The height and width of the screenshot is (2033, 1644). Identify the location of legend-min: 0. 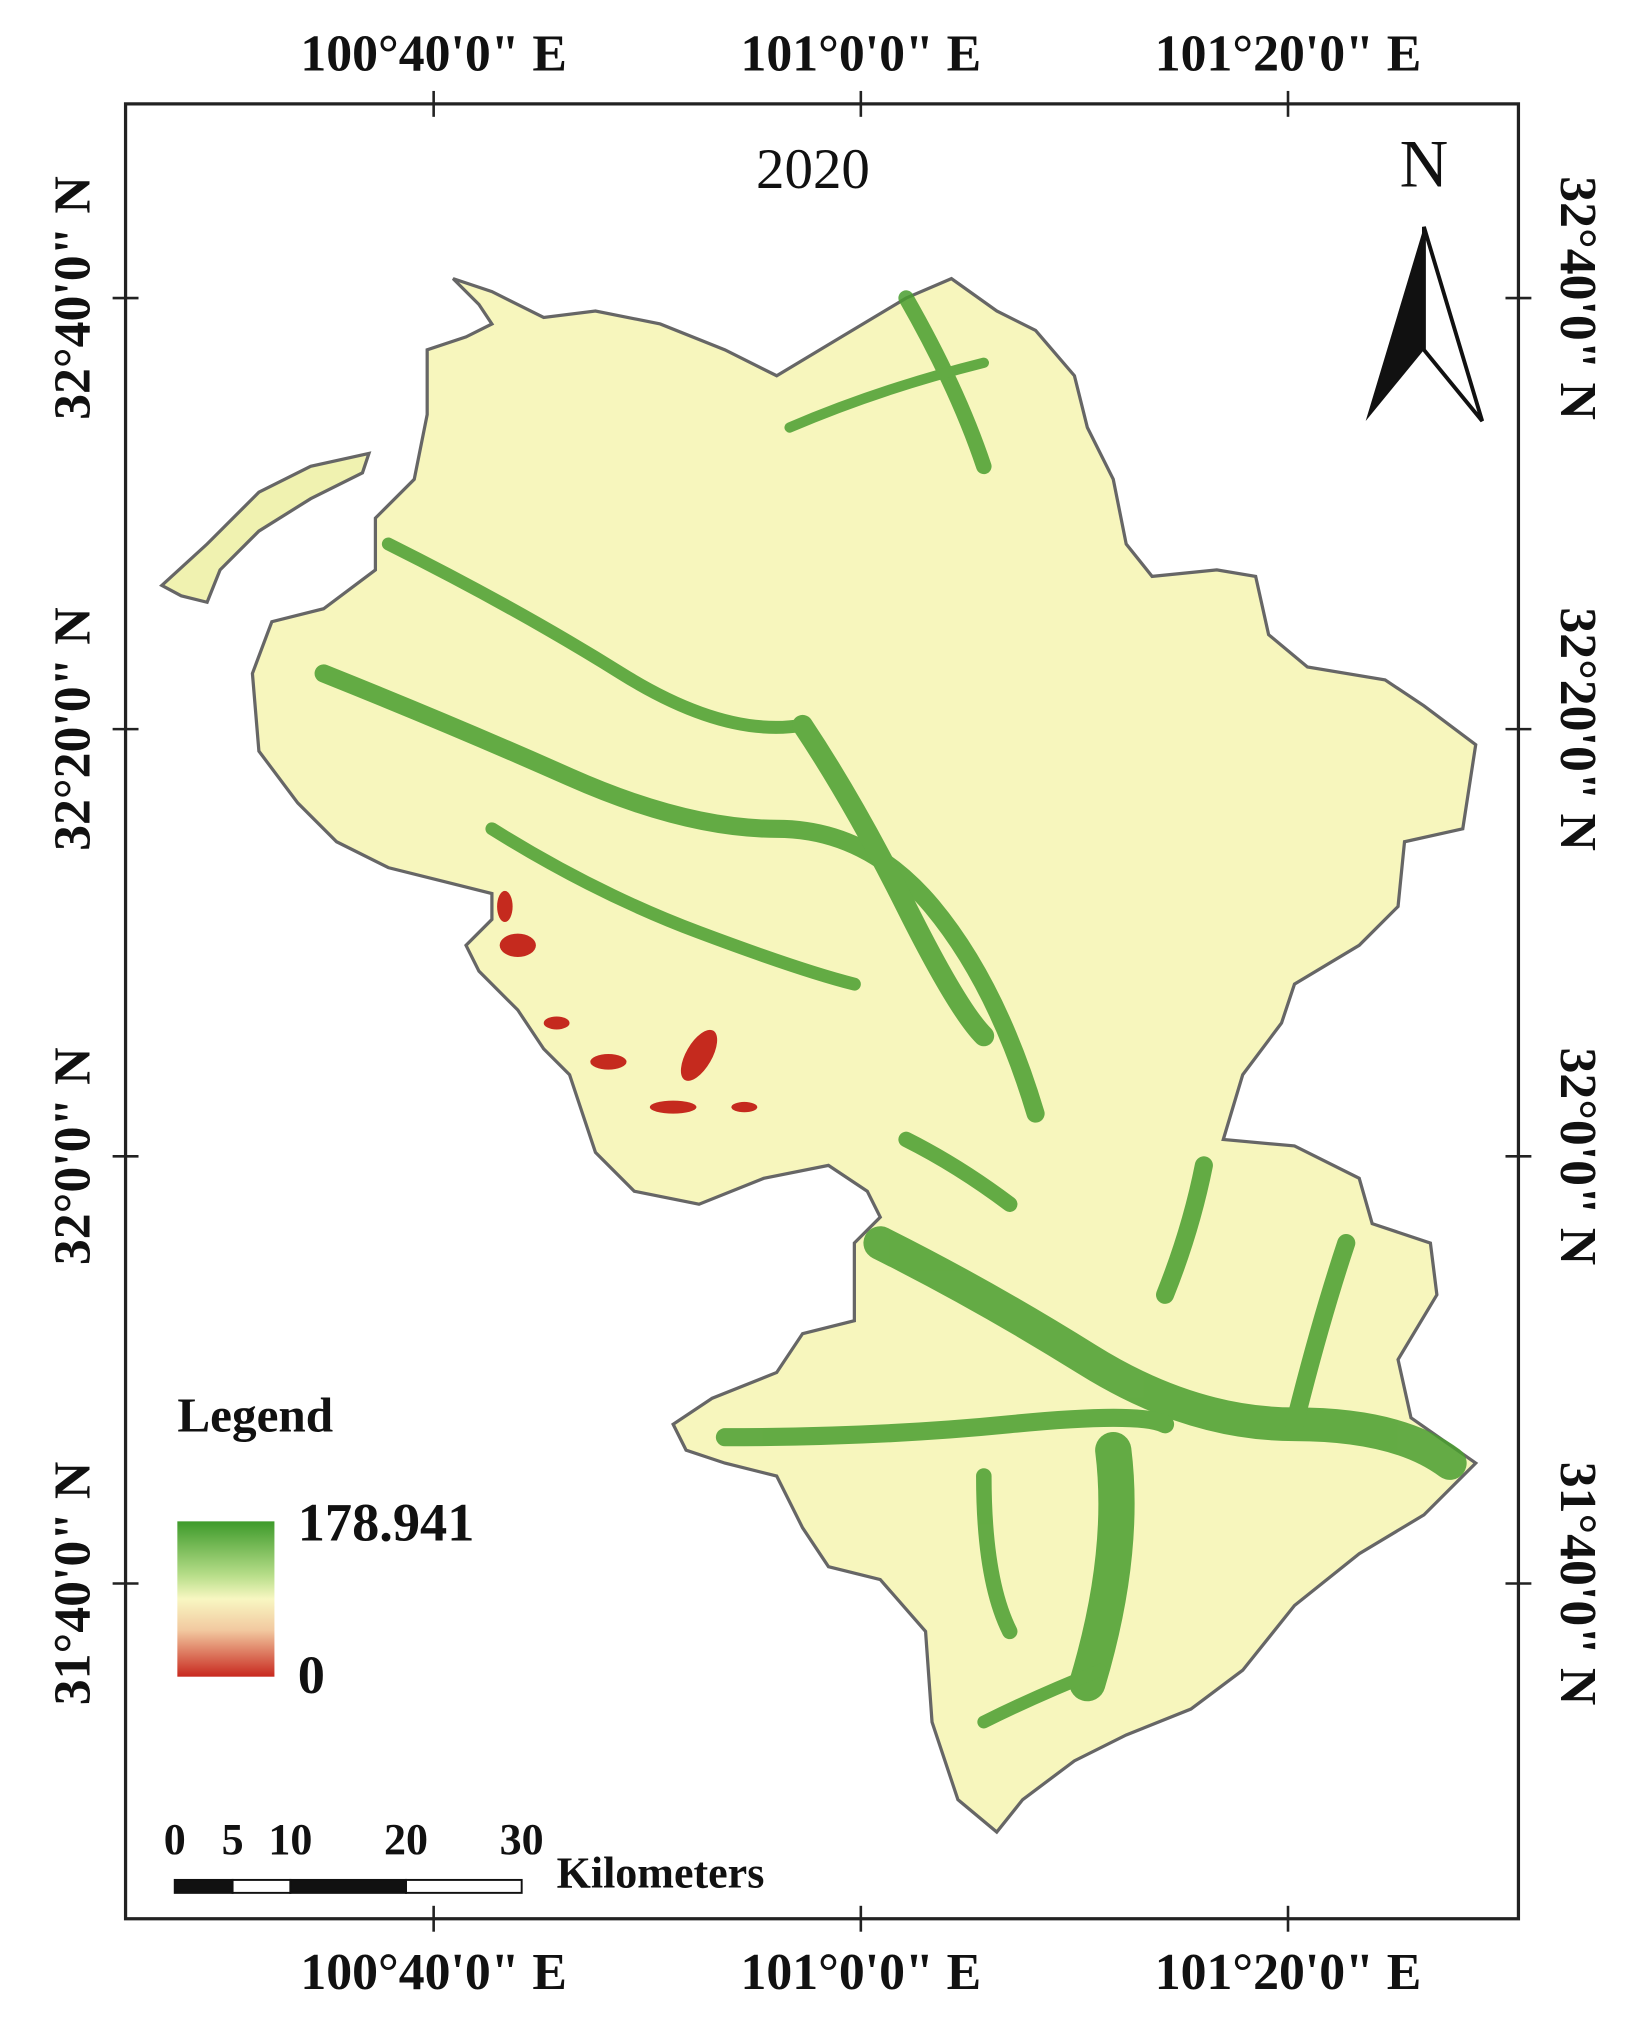
(311, 1675).